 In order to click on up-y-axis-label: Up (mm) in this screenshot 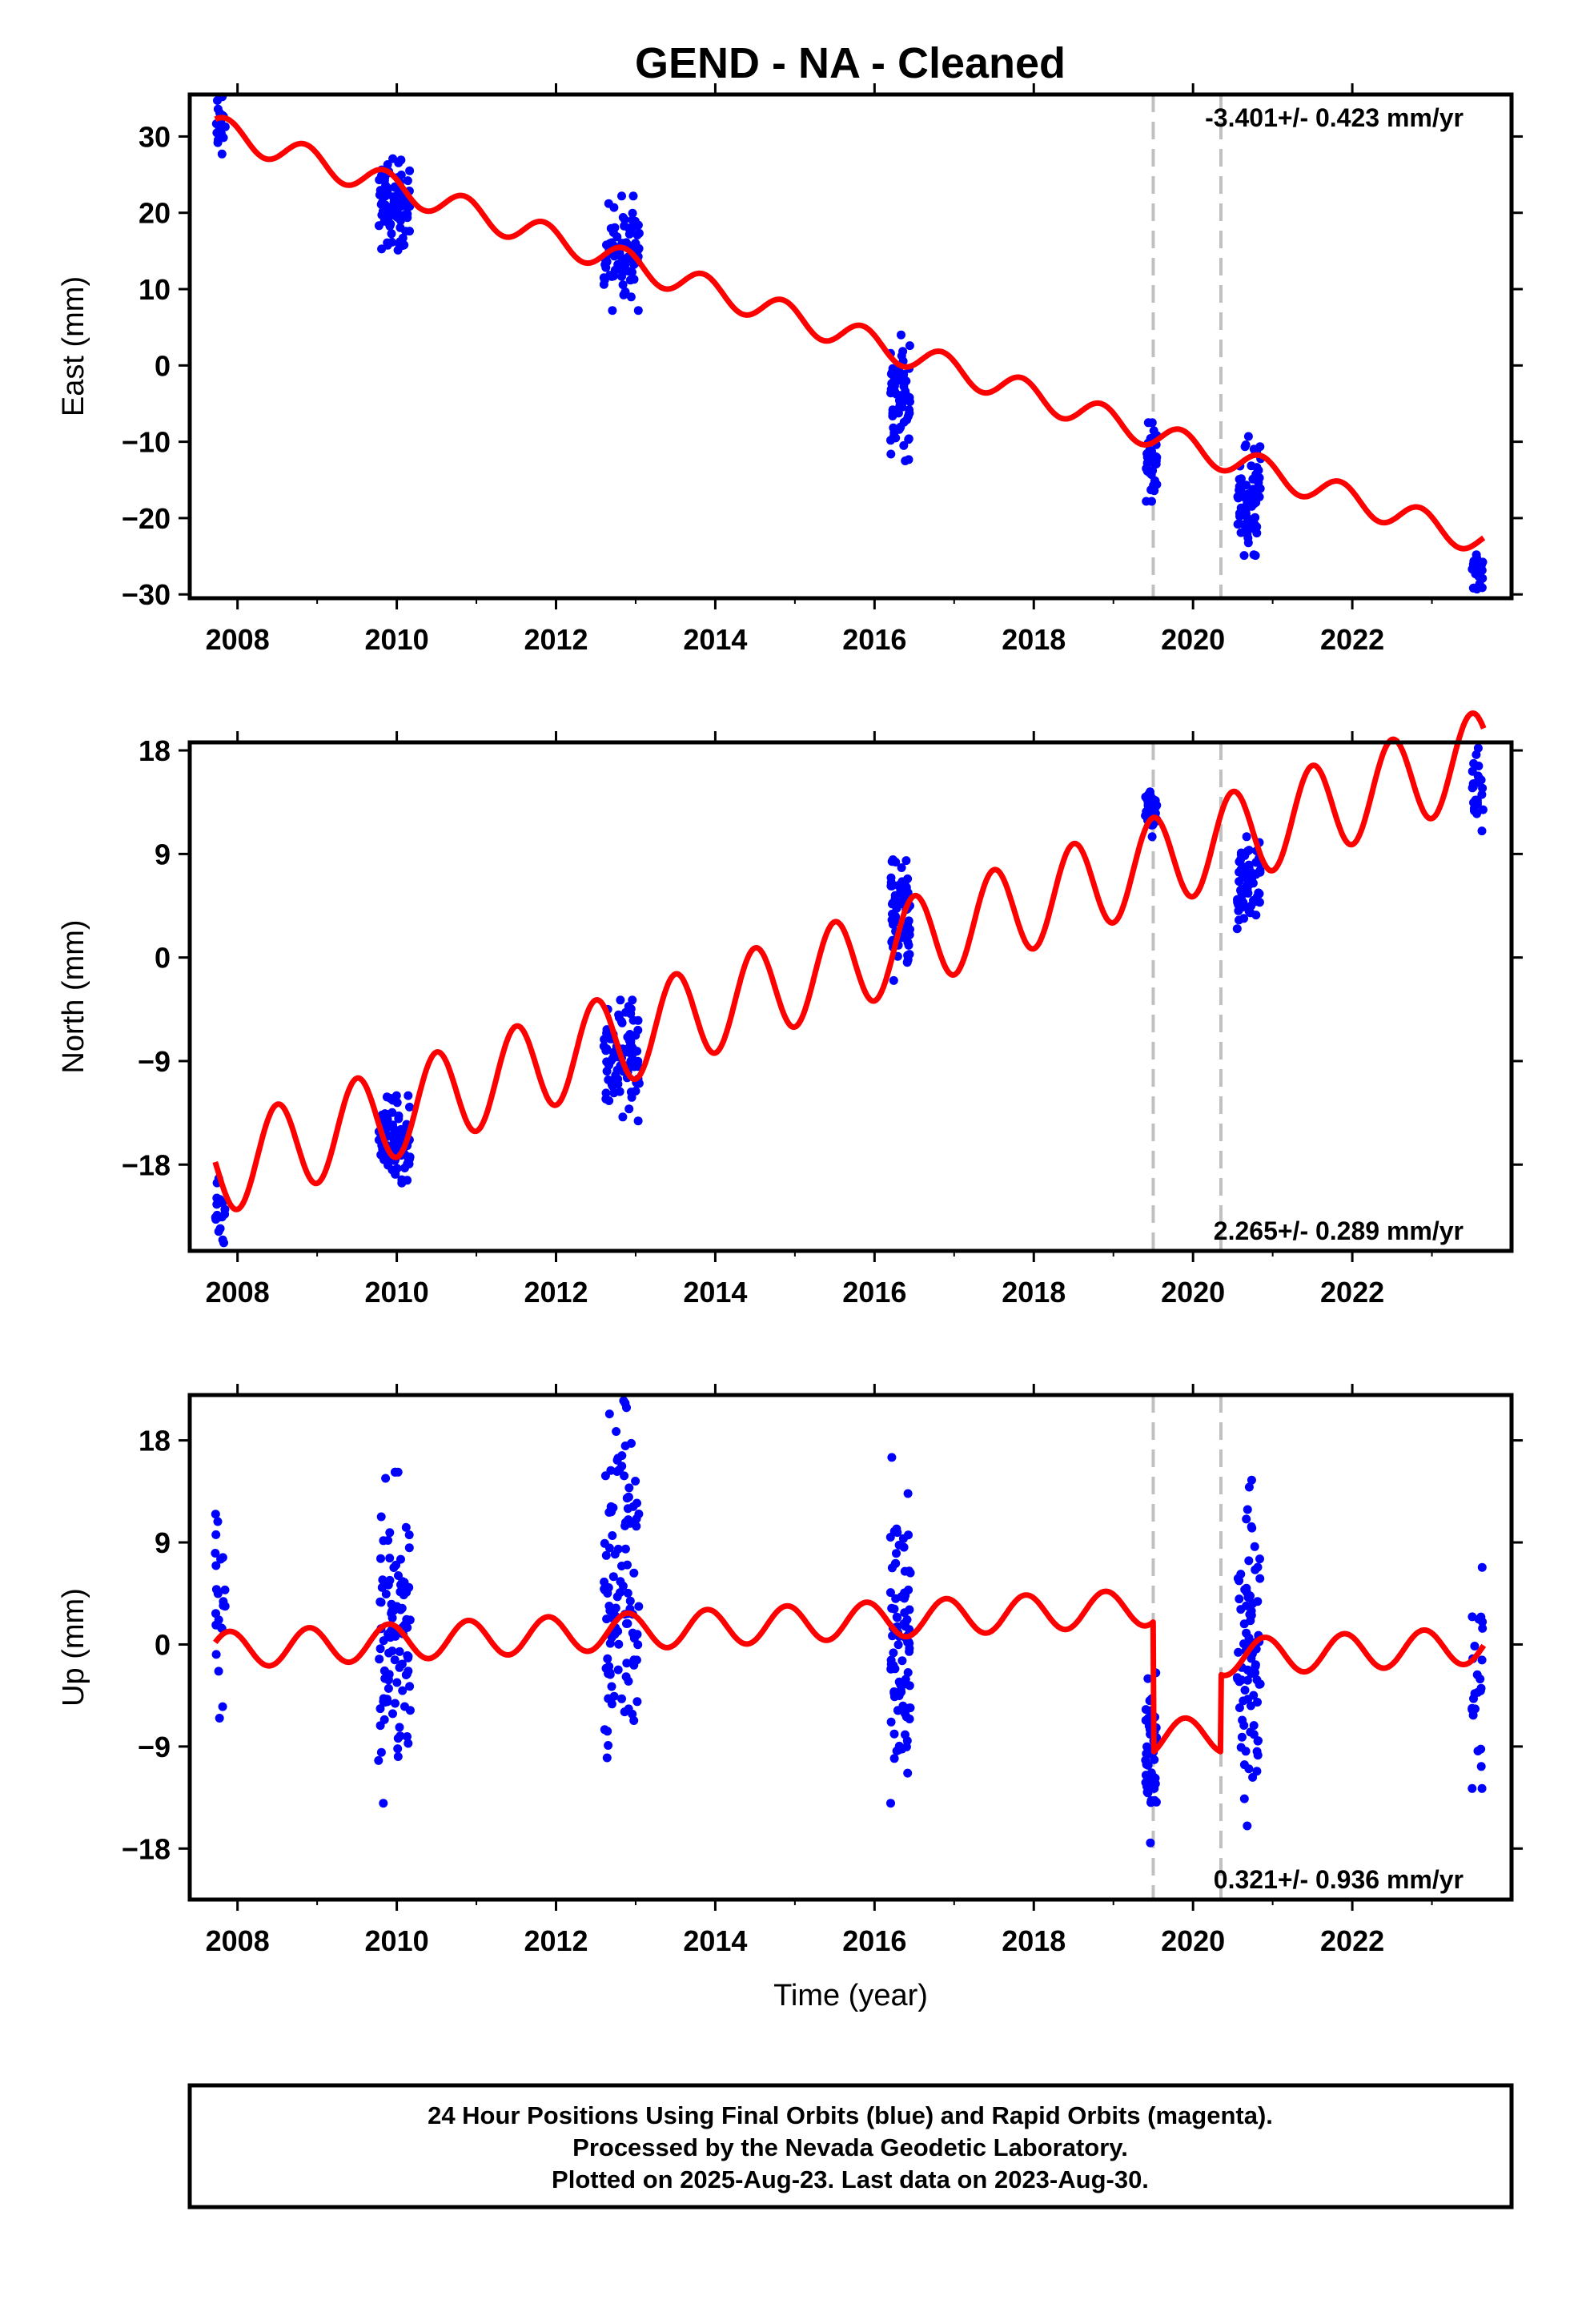, I will do `click(74, 1647)`.